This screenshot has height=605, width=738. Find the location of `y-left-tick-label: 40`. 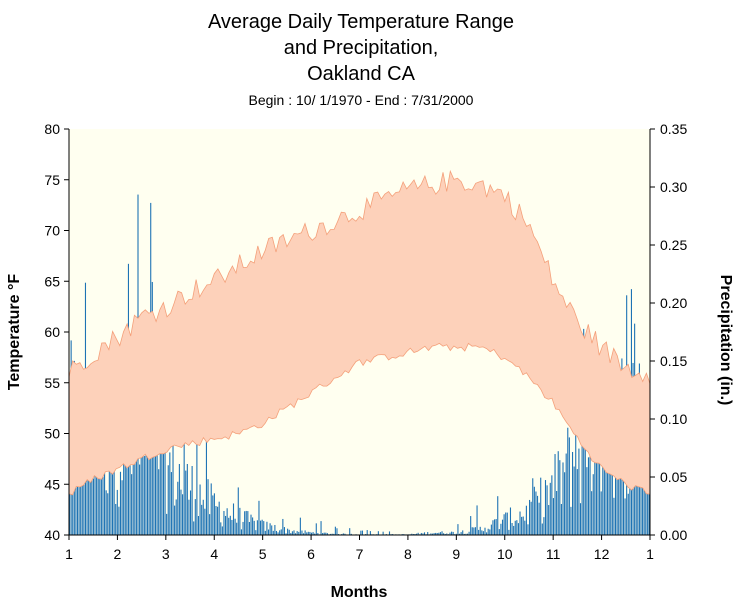

y-left-tick-label: 40 is located at coordinates (52, 535).